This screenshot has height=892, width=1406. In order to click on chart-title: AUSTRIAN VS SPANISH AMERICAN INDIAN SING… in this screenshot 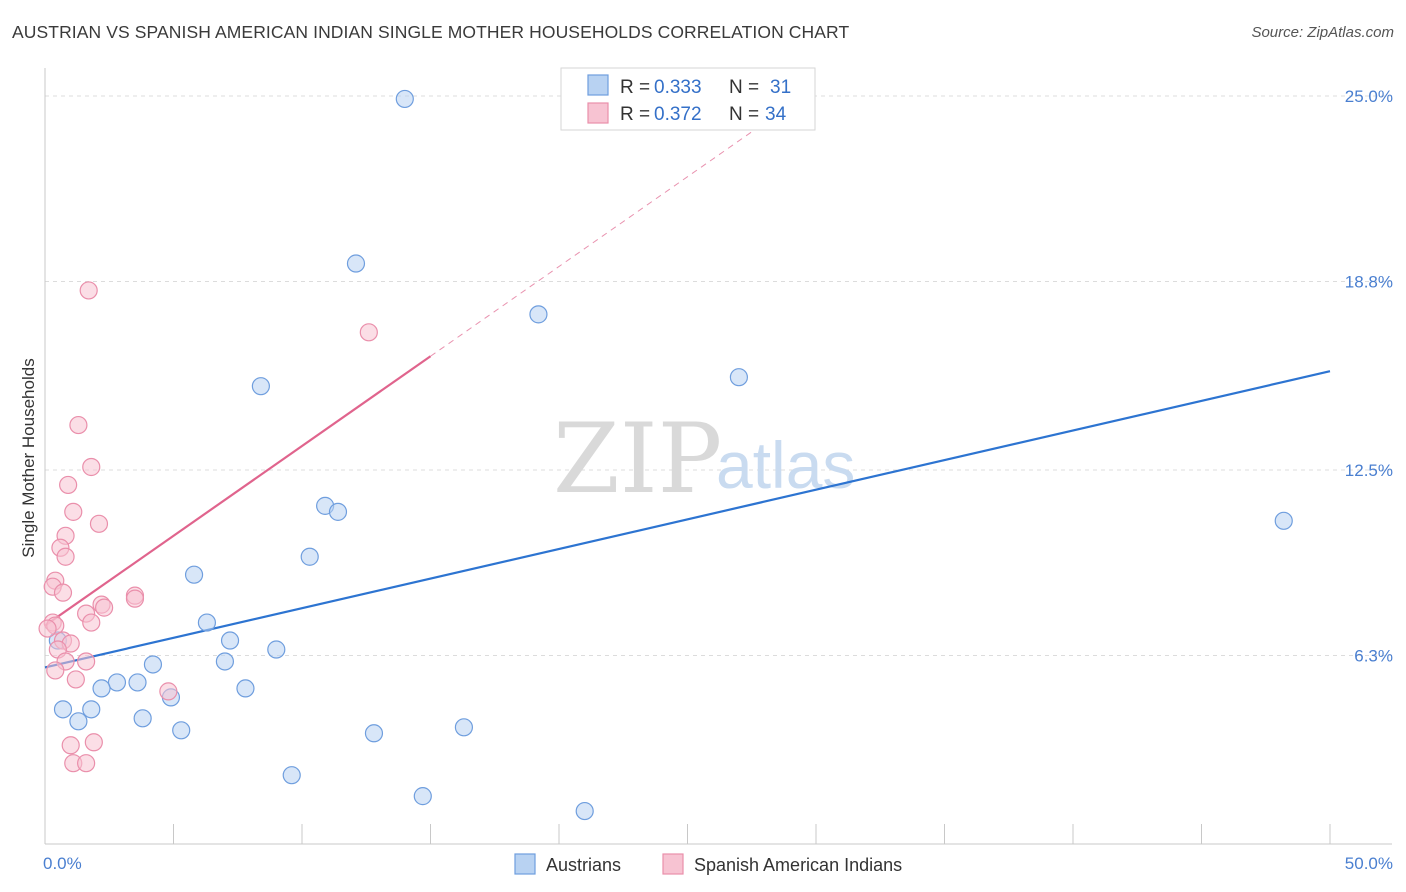, I will do `click(431, 32)`.